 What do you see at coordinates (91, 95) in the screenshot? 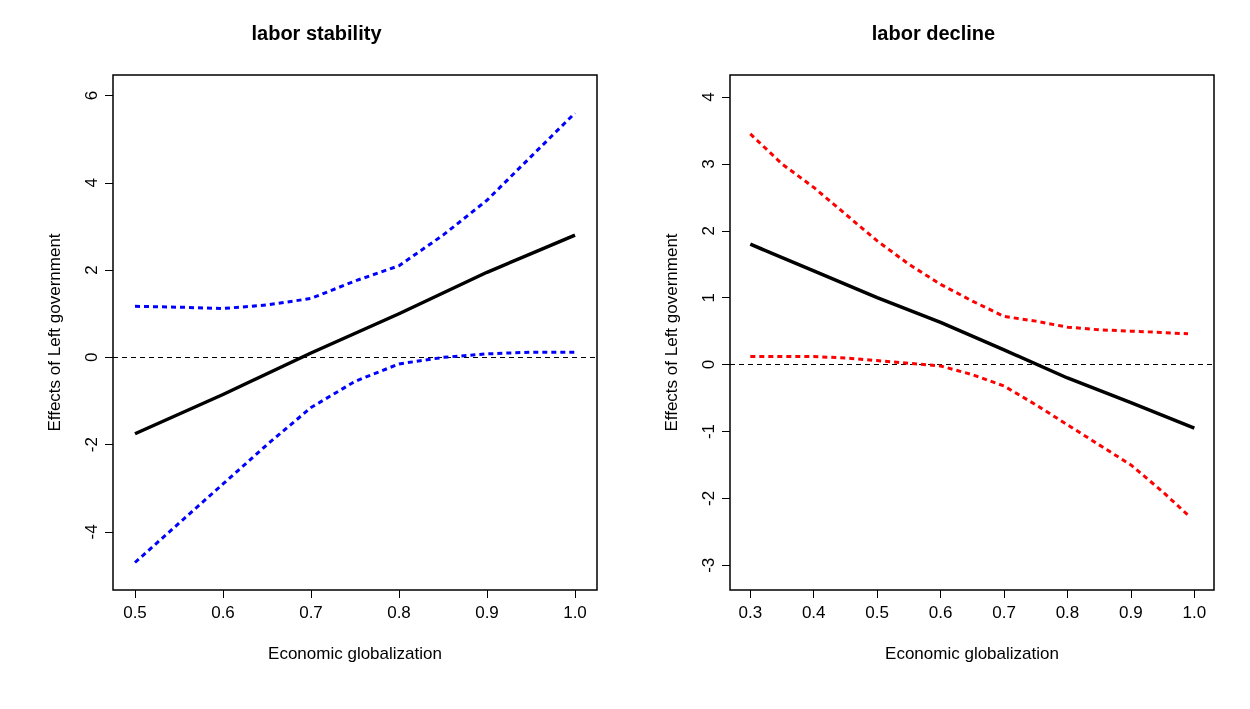
I see `y-tick-label: 6` at bounding box center [91, 95].